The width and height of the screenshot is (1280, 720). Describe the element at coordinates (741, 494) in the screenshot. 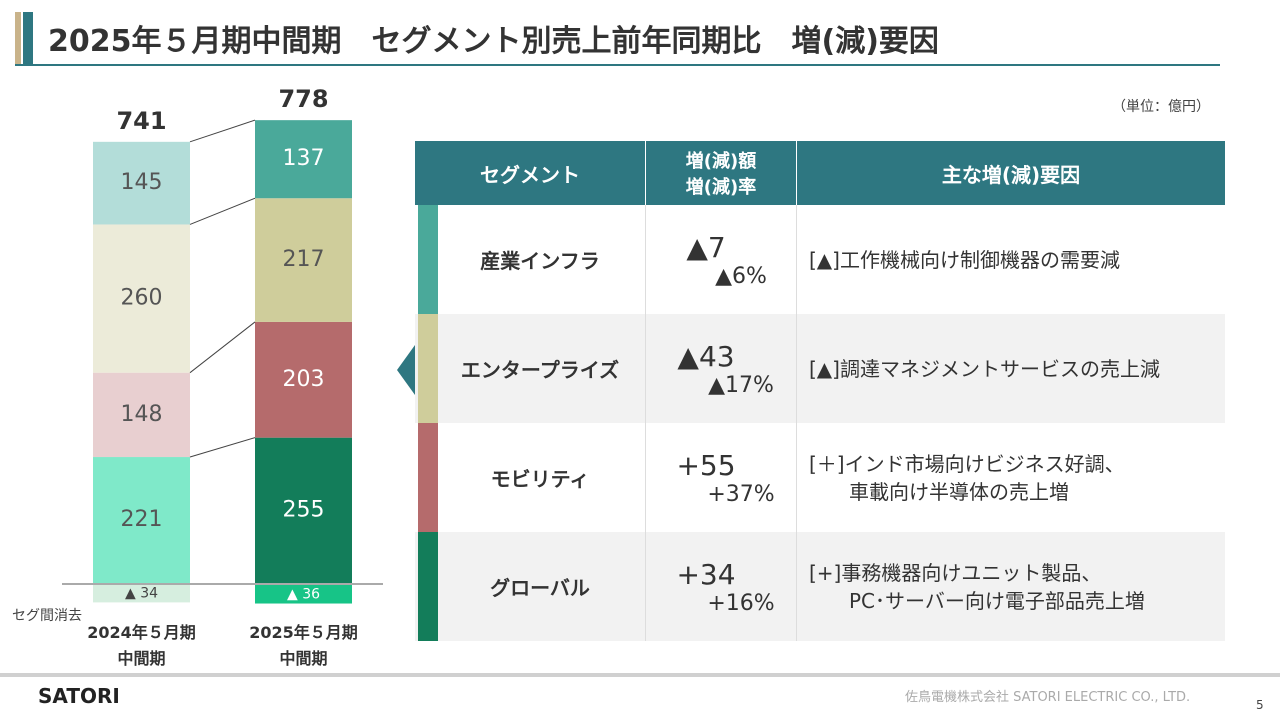

I see `change-rate: +37%` at that location.